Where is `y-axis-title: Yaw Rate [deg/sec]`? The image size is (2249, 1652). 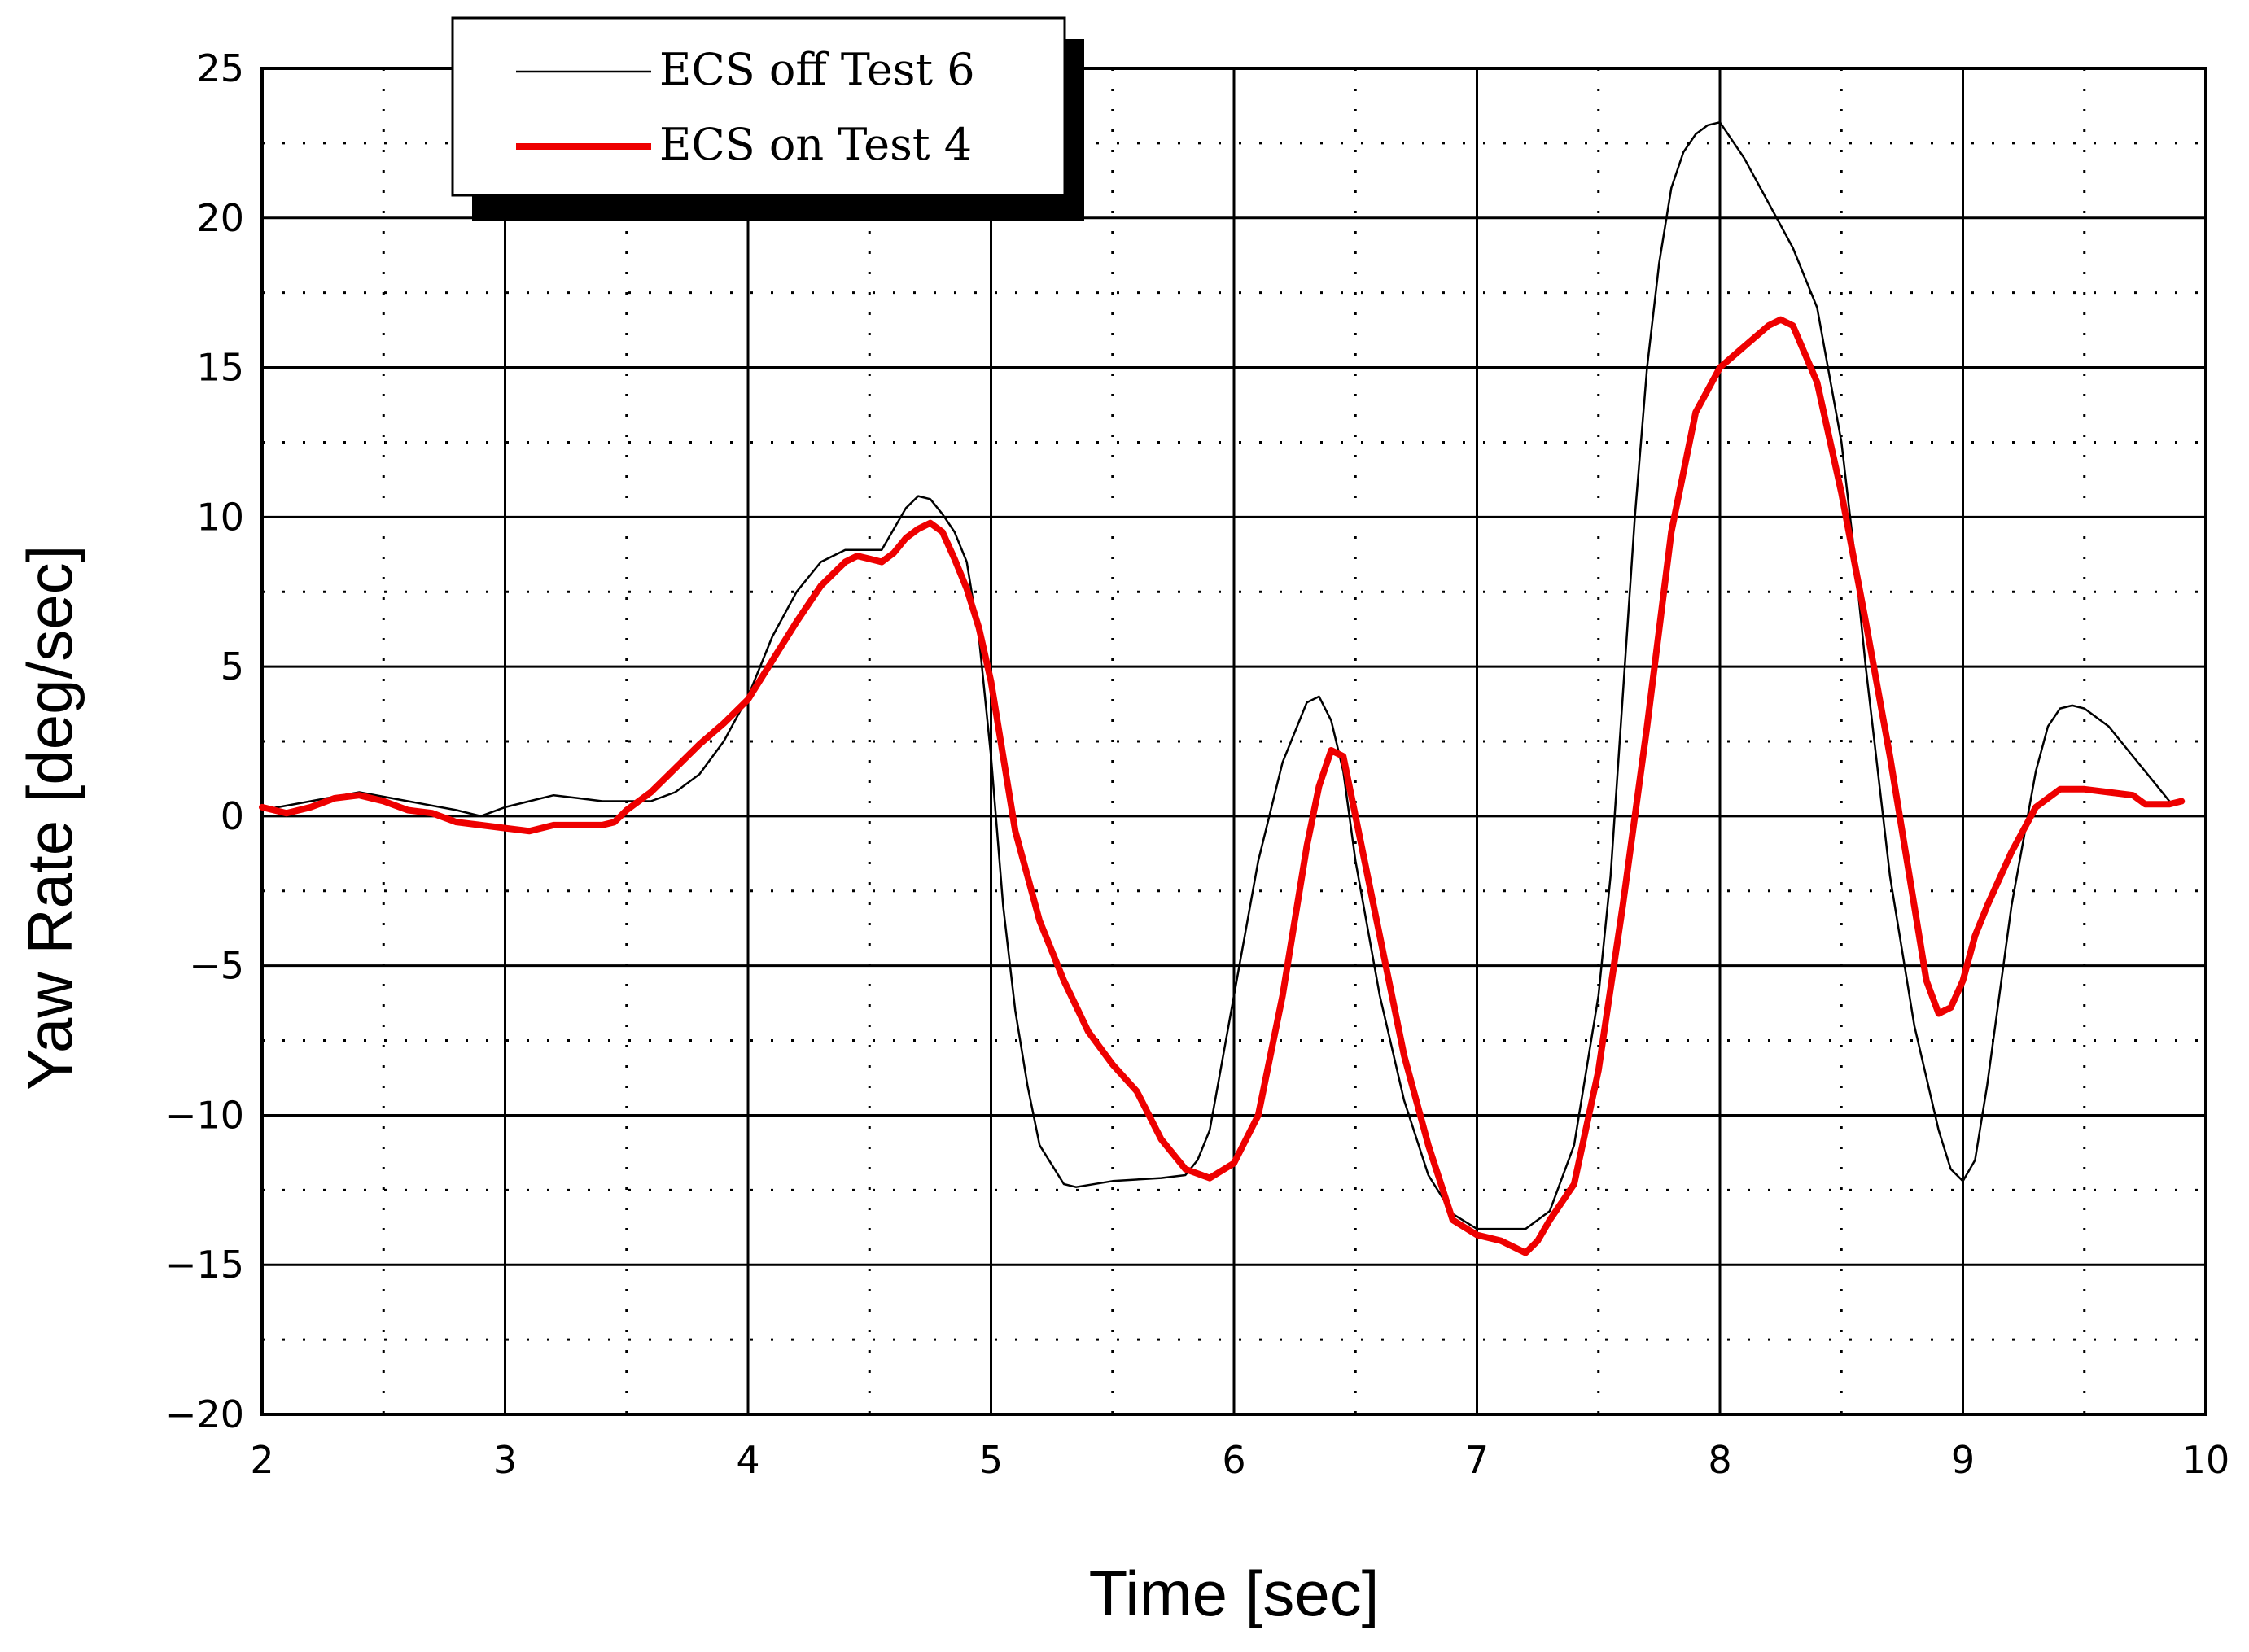
y-axis-title: Yaw Rate [deg/sec] is located at coordinates (50, 818).